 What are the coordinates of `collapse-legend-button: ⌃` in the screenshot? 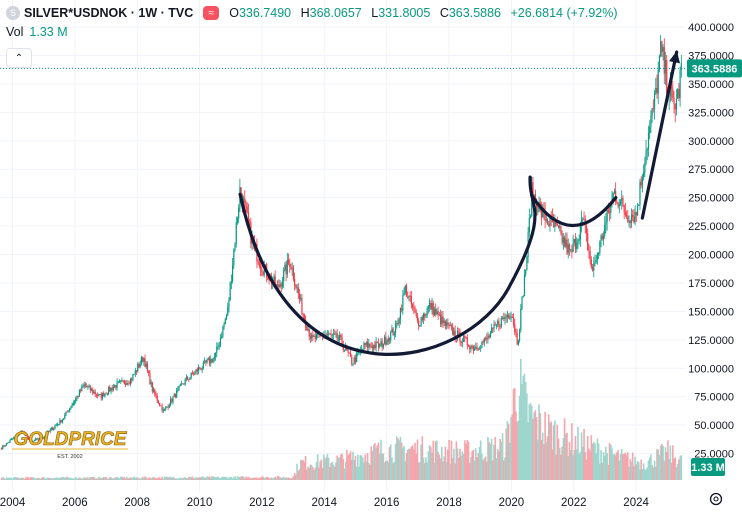 It's located at (19, 58).